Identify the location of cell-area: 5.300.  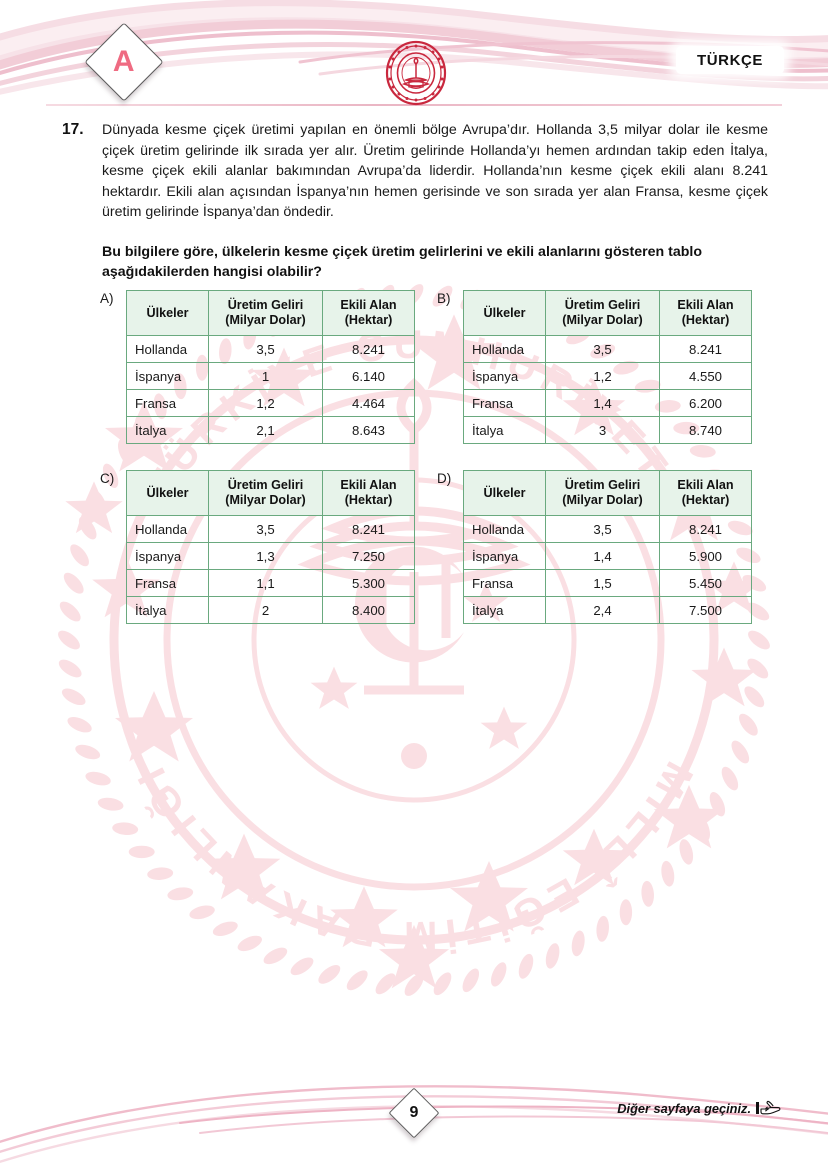
(368, 583).